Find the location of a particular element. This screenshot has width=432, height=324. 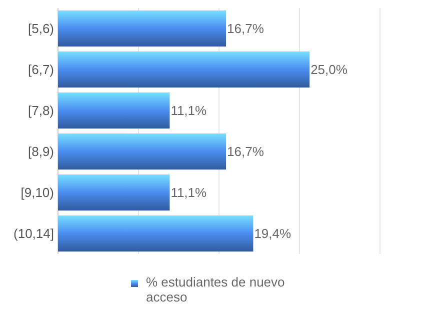

y-tick-label: [6,7) is located at coordinates (41, 70).